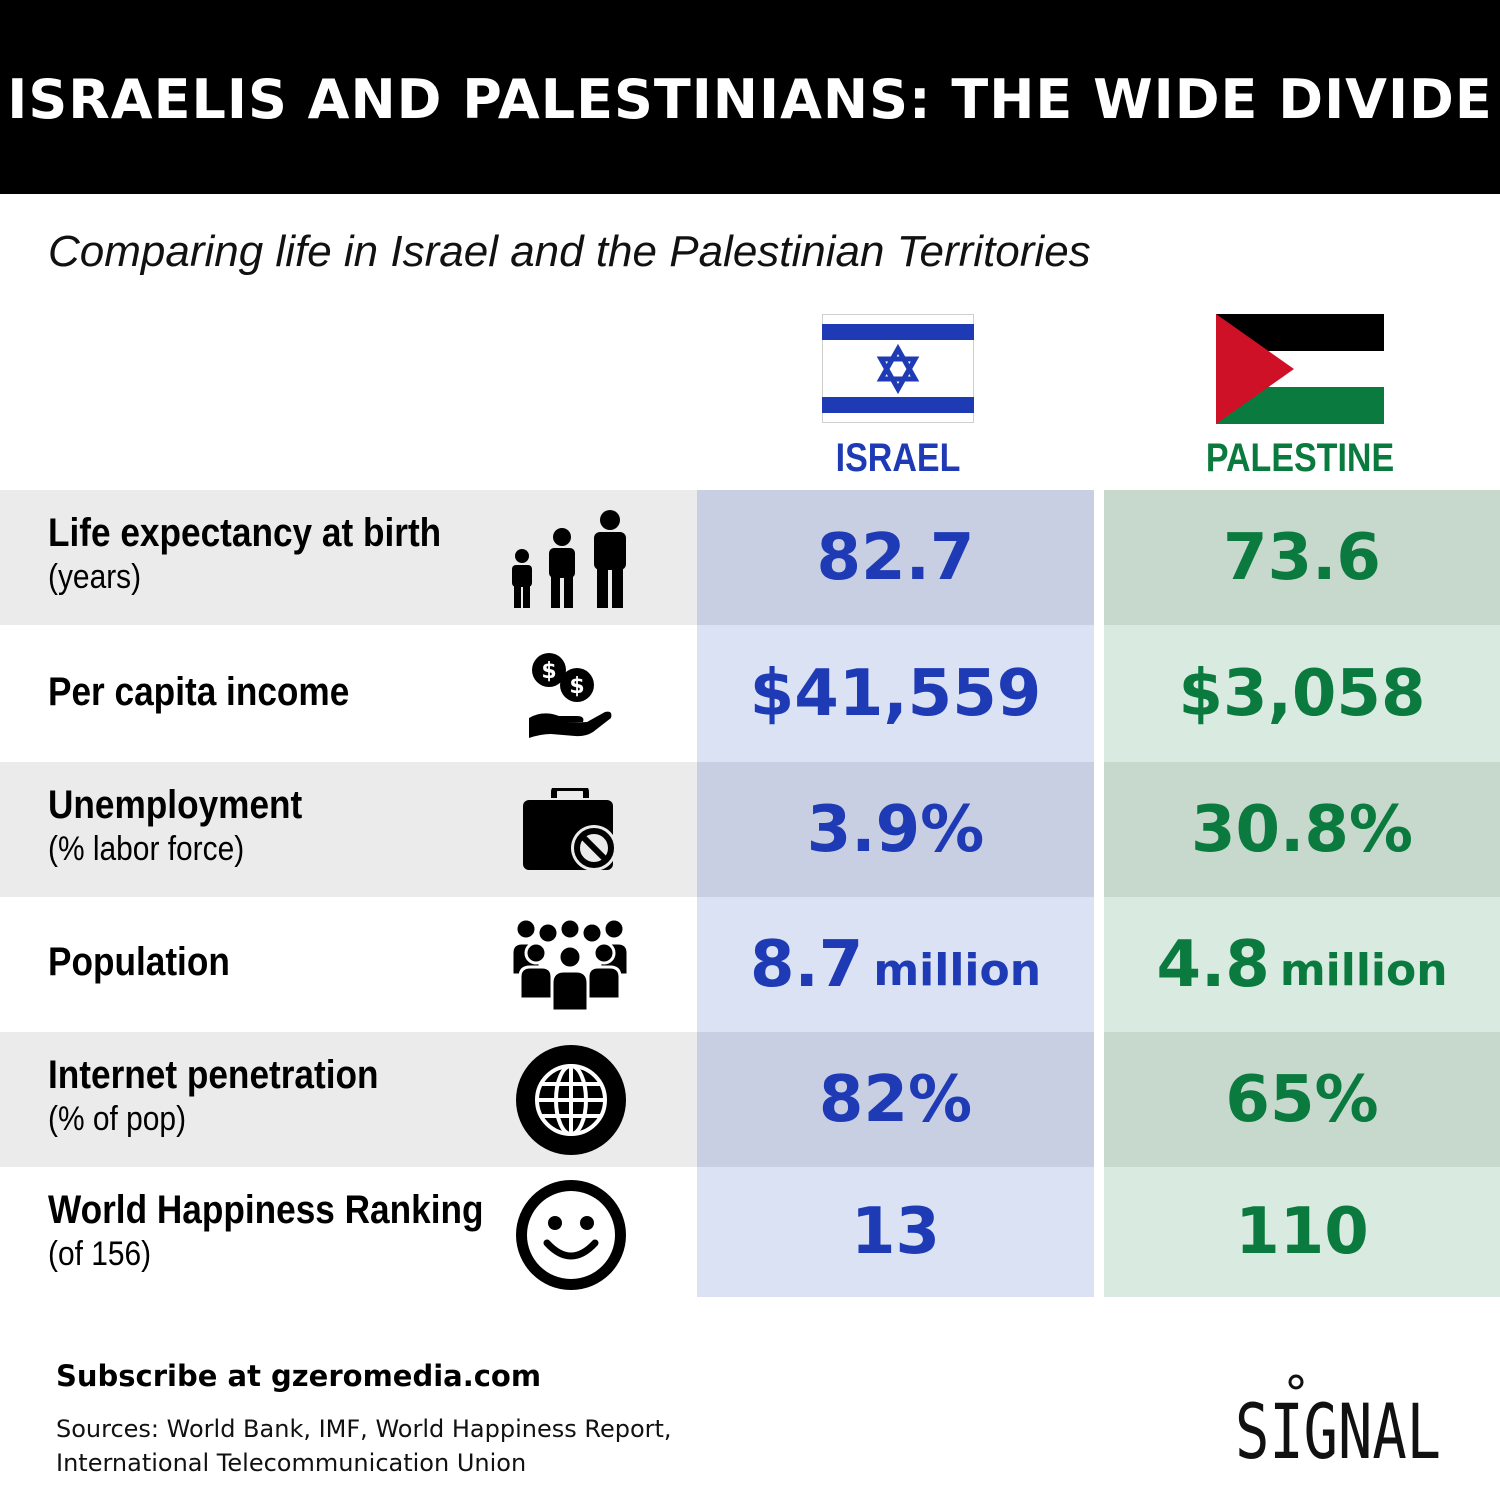 This screenshot has height=1503, width=1500. What do you see at coordinates (1302, 1232) in the screenshot?
I see `palestine-value: 110` at bounding box center [1302, 1232].